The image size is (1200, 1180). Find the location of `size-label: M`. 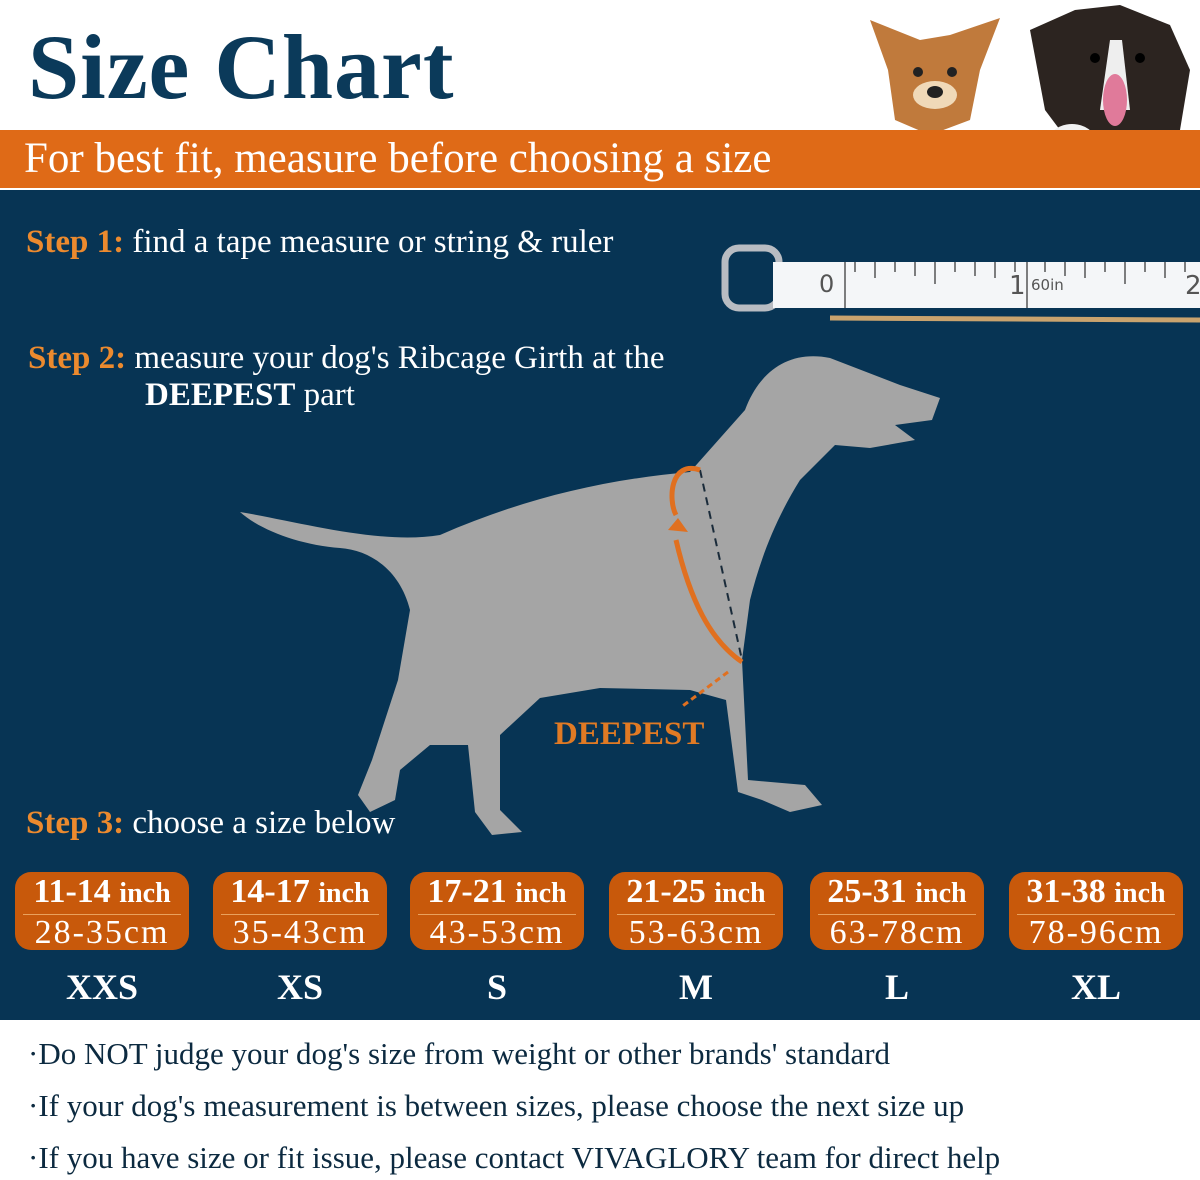

size-label: M is located at coordinates (696, 987).